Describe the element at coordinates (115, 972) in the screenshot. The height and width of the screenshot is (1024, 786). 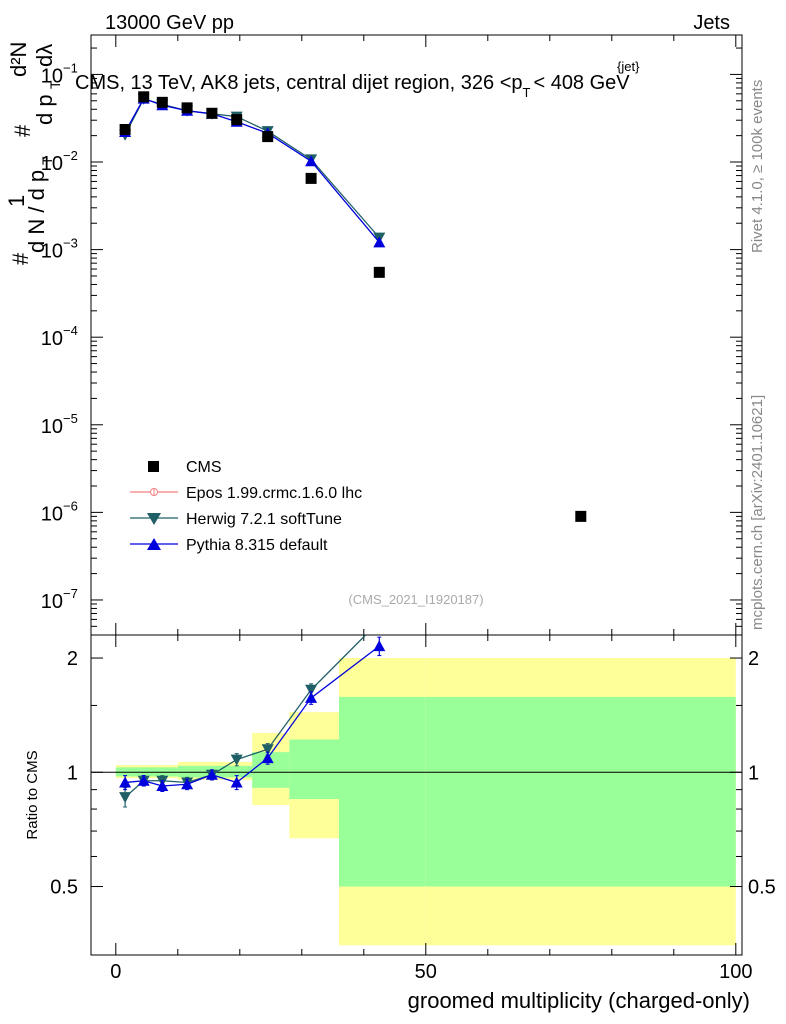
I see `x-tick-label-0: 0` at that location.